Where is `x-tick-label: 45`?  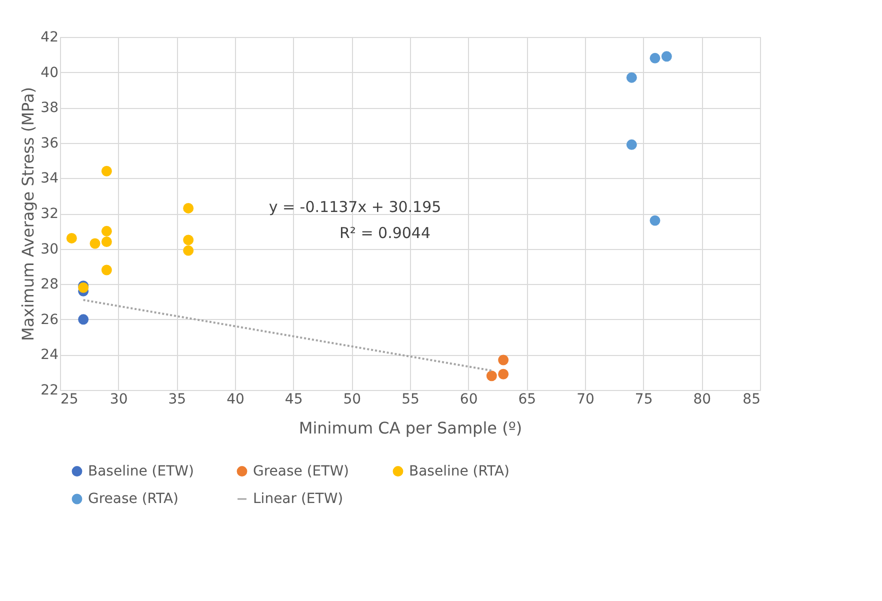 x-tick-label: 45 is located at coordinates (293, 400).